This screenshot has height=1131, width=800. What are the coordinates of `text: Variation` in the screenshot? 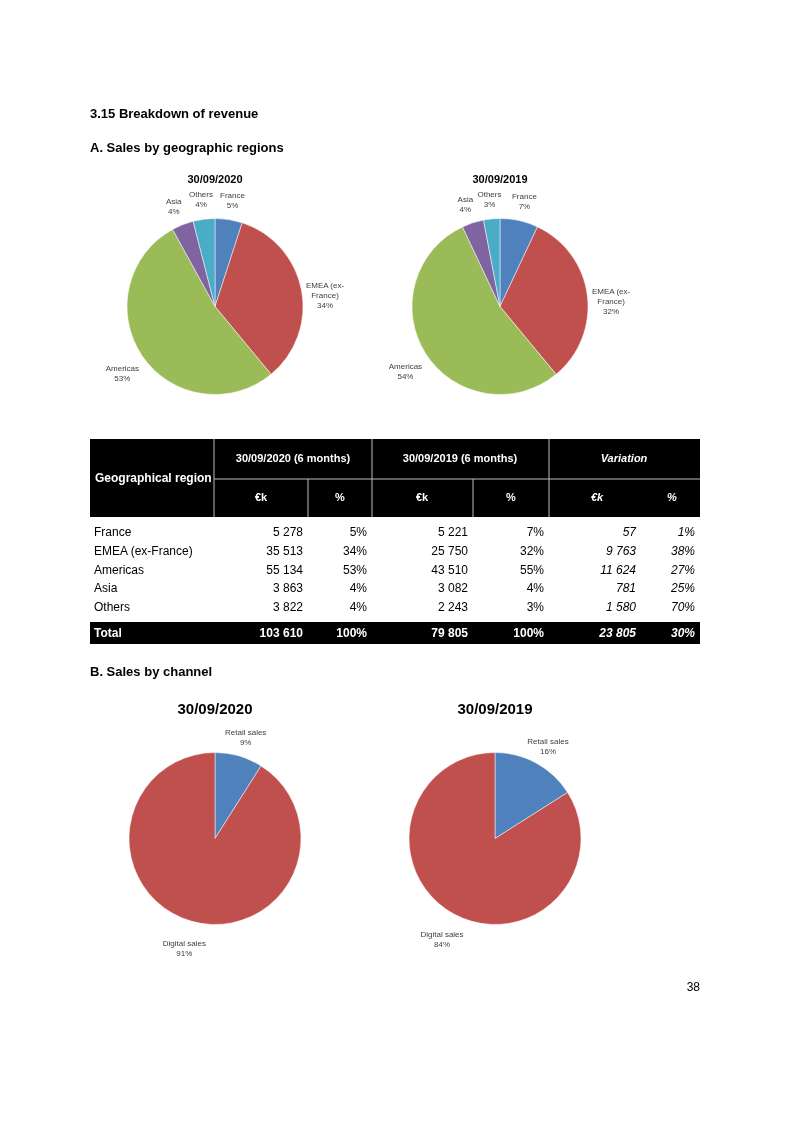 It's located at (624, 458).